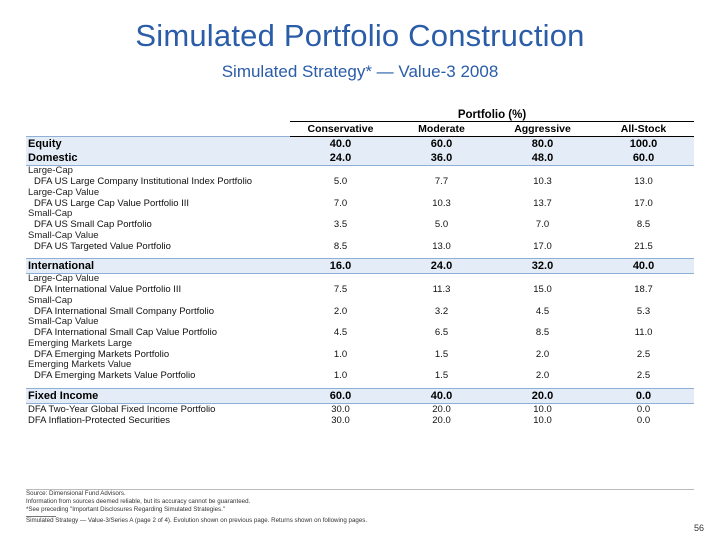  I want to click on cell-value: 11.0, so click(643, 332).